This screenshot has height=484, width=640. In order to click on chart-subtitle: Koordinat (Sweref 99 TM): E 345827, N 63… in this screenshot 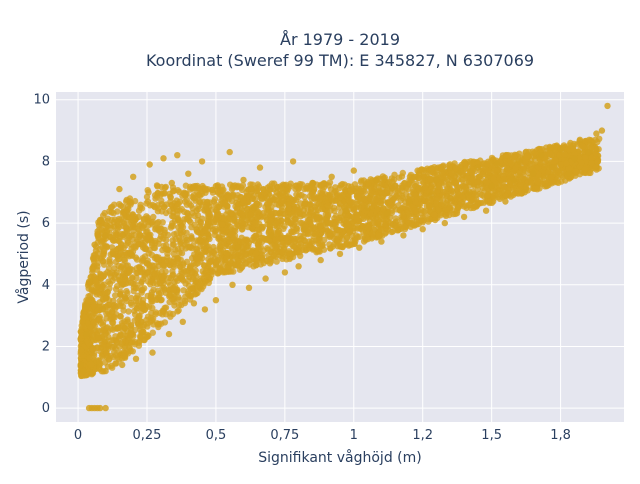, I will do `click(340, 60)`.